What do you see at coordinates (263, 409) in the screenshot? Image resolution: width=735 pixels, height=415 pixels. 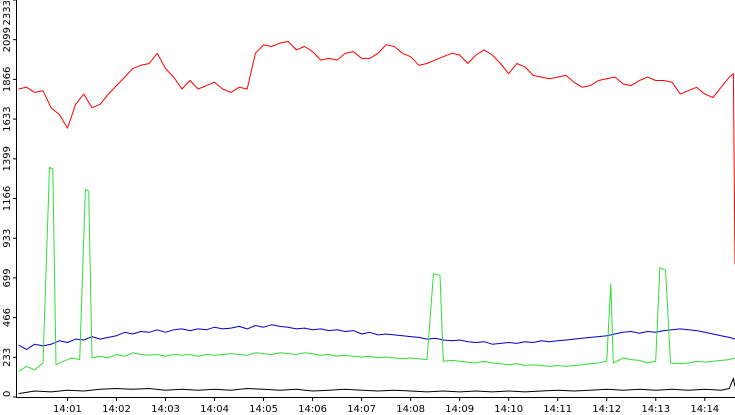 I see `x-tick-label: 14:05` at bounding box center [263, 409].